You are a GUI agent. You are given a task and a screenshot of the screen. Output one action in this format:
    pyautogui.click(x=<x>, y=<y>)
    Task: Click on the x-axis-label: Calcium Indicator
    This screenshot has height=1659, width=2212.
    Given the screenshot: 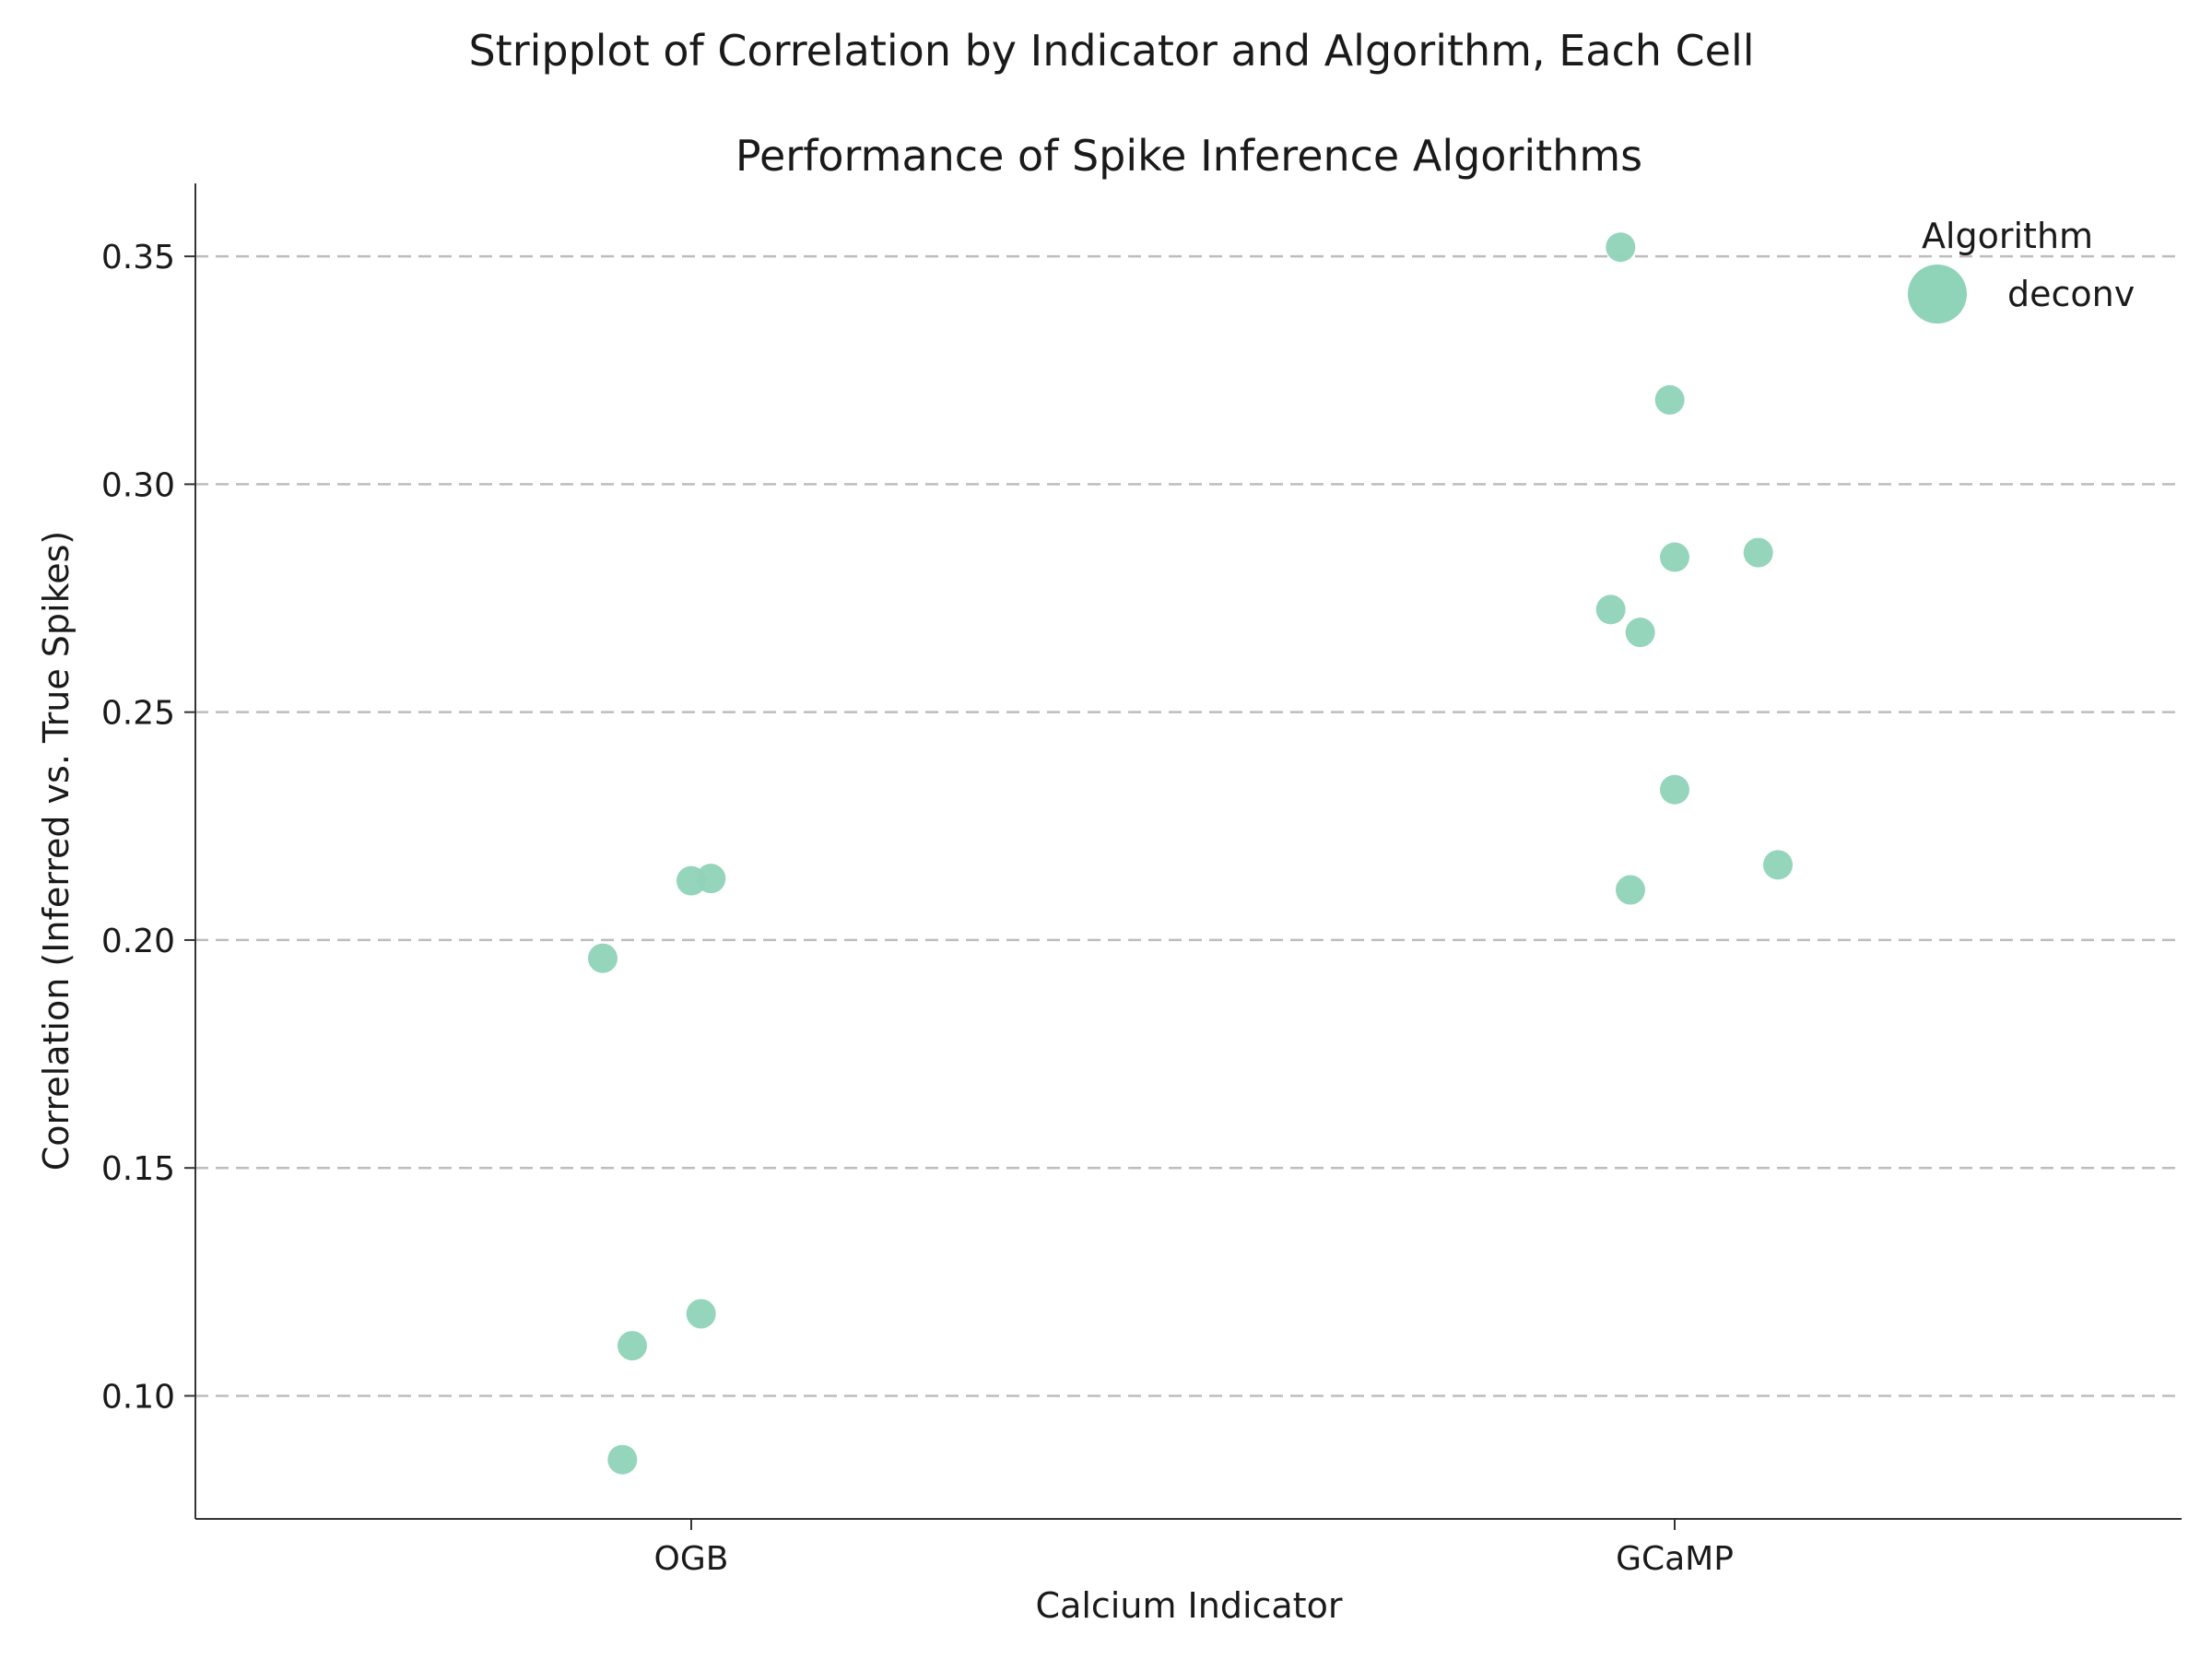 What is the action you would take?
    pyautogui.click(x=1189, y=1605)
    